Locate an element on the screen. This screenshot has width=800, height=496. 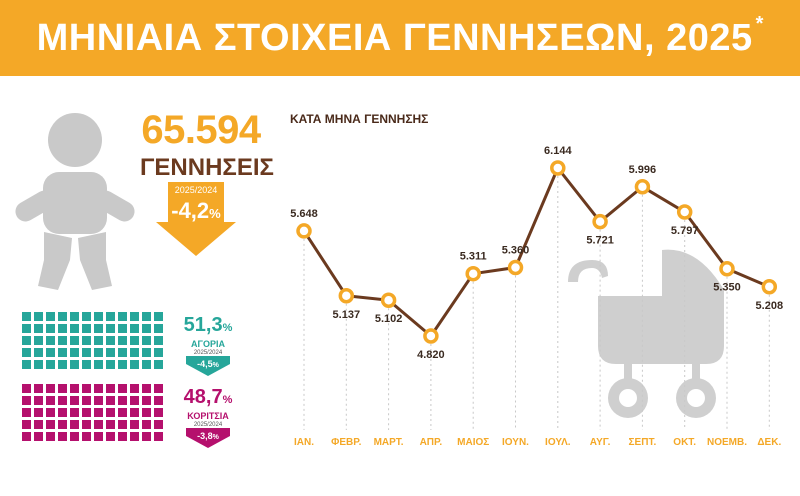
total-change-value: -4,2% is located at coordinates (196, 210).